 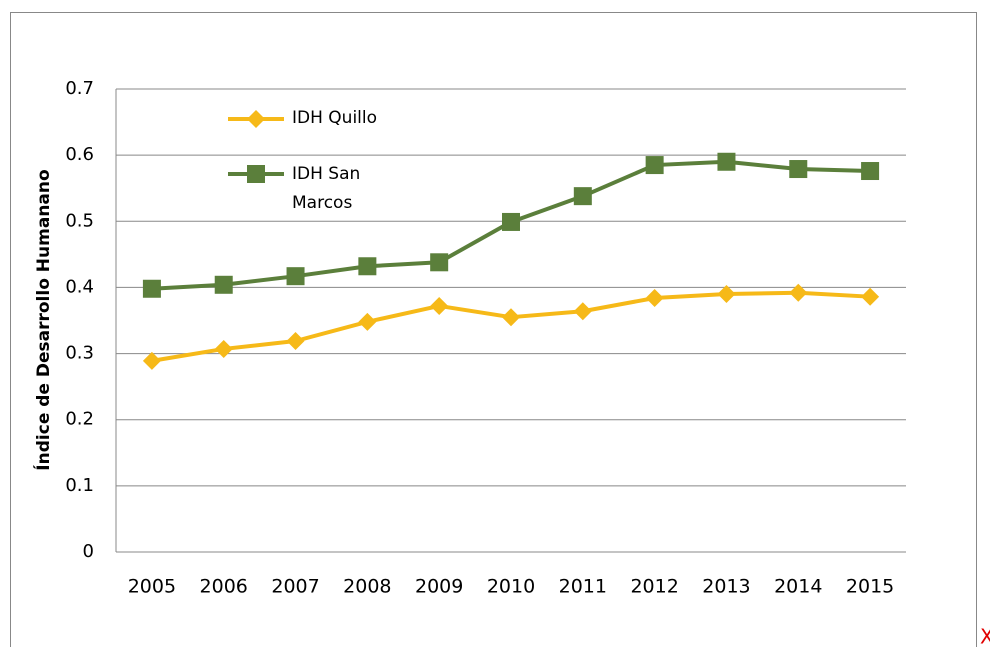 I want to click on y-tick-label: 0, so click(x=88, y=551).